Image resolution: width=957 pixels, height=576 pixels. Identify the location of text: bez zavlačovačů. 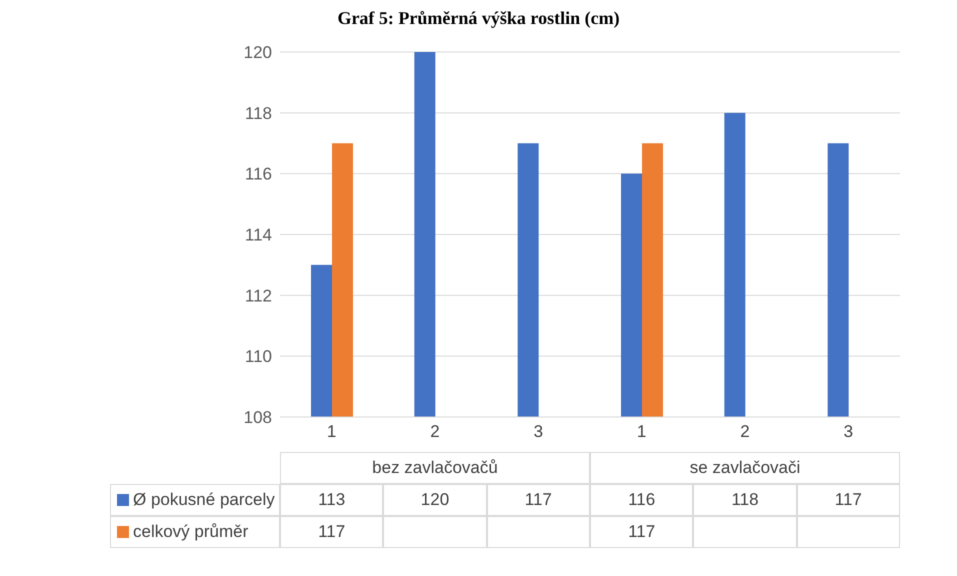
(435, 468).